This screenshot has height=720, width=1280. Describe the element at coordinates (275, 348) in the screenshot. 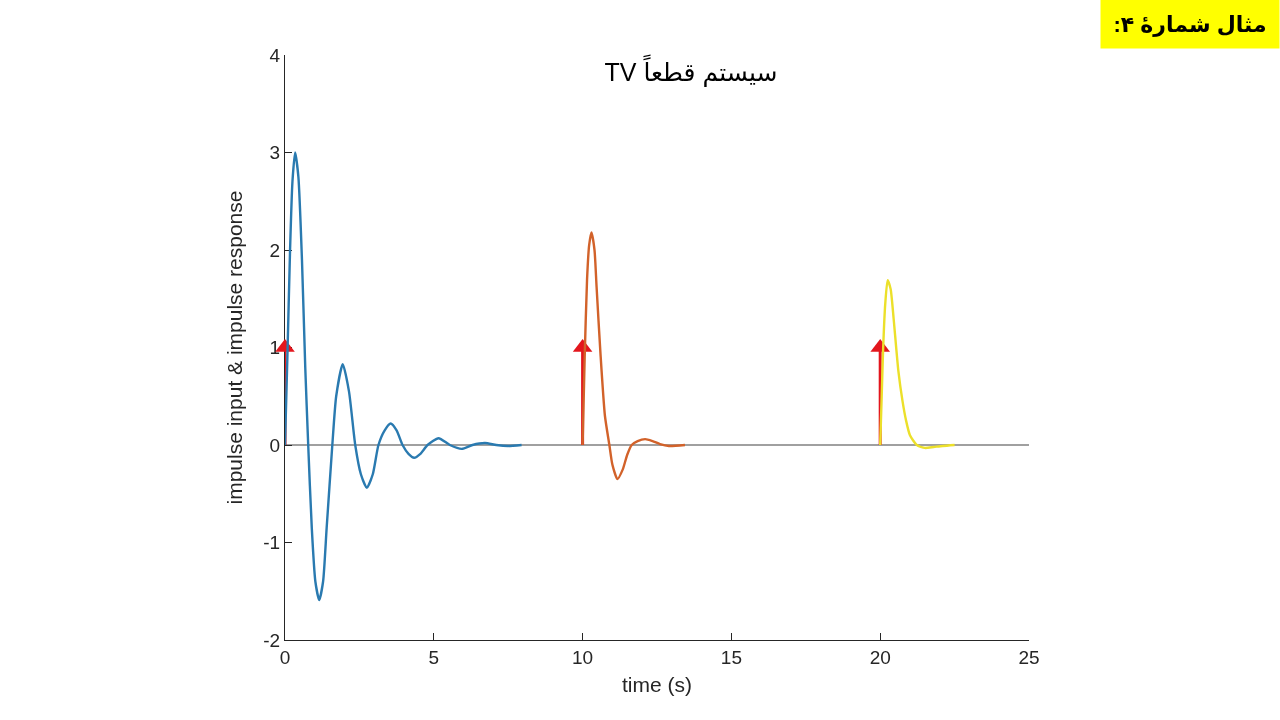

I see `y-tick-label: 1` at that location.